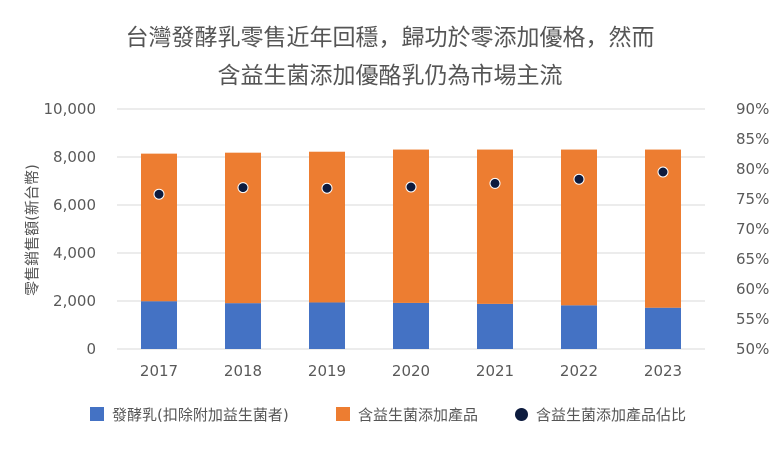 The image size is (780, 450). Describe the element at coordinates (70, 109) in the screenshot. I see `y-tick-label-left: 10,000` at that location.